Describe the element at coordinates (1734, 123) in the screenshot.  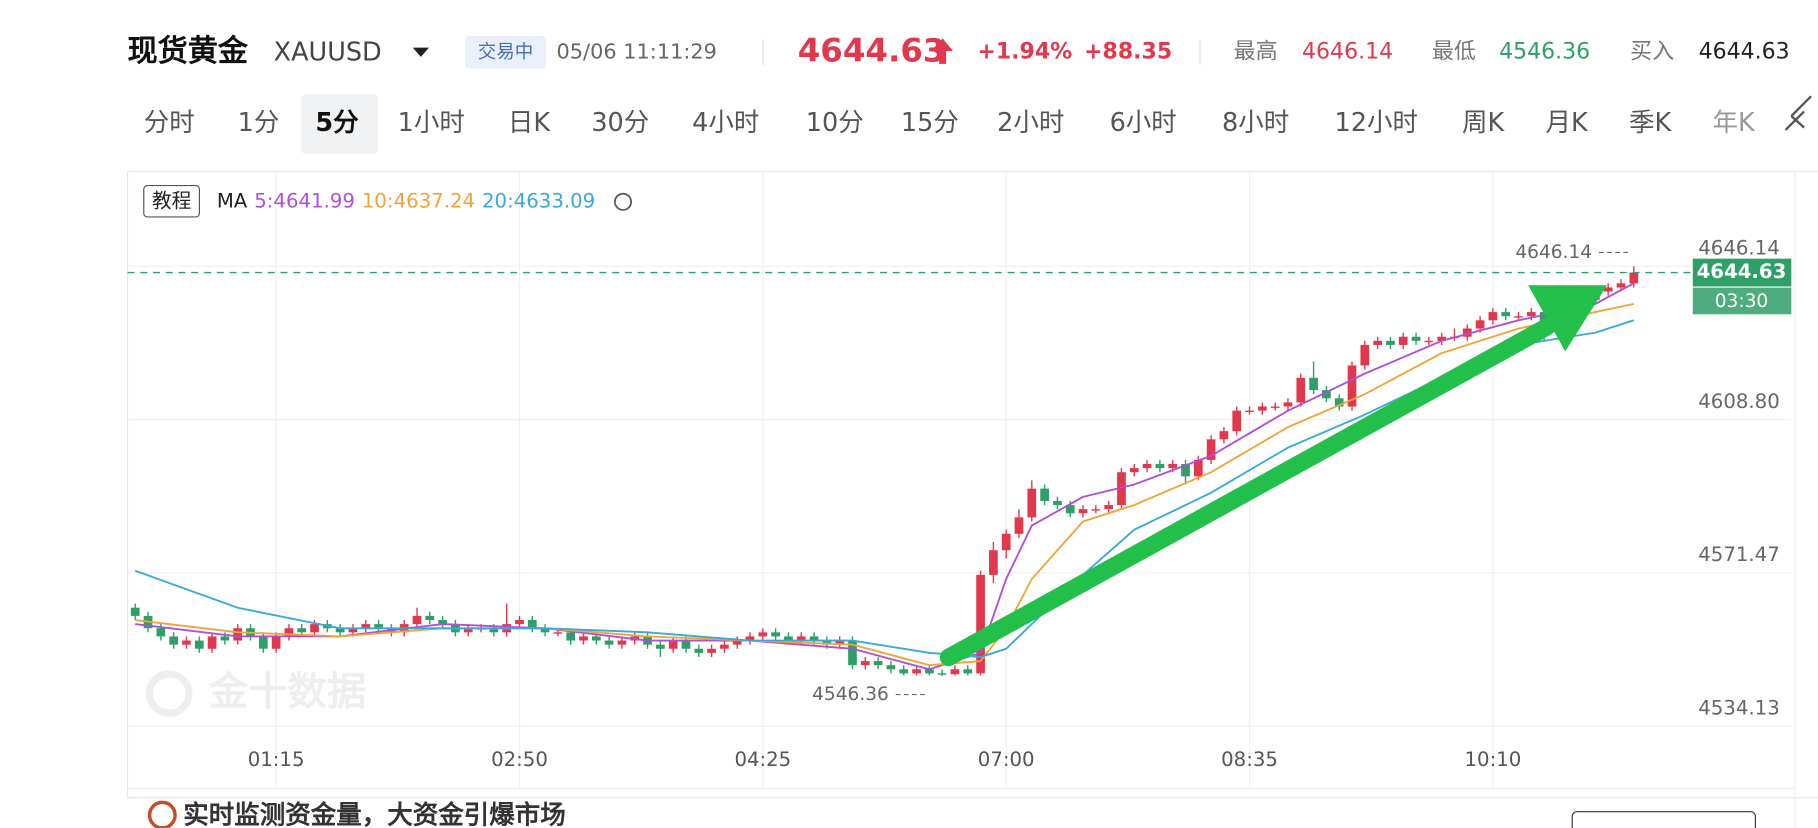
I see `tab: 年K` at that location.